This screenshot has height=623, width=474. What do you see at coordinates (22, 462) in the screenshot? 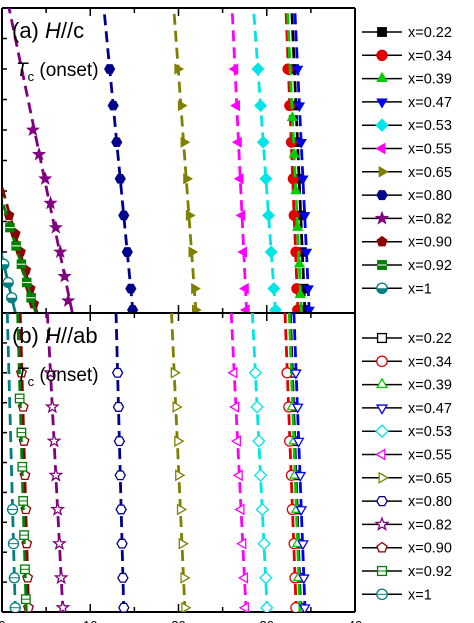
I see `fit-line-x092` at bounding box center [22, 462].